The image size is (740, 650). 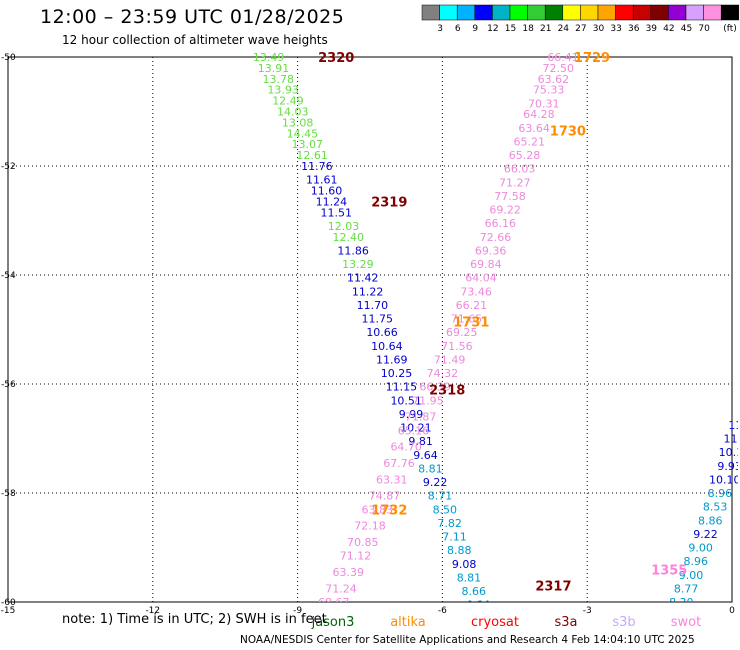 What do you see at coordinates (387, 346) in the screenshot?
I see `swh-value-s3a: 10.64` at bounding box center [387, 346].